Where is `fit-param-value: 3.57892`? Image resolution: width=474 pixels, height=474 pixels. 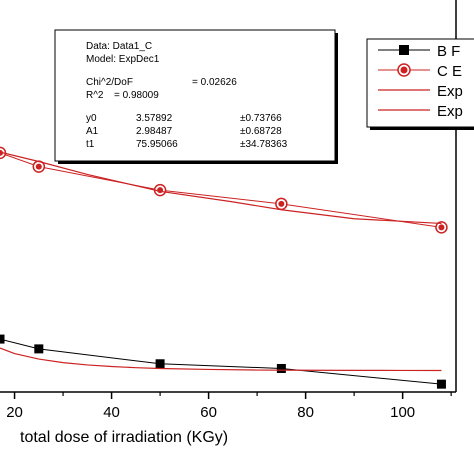 fit-param-value: 3.57892 is located at coordinates (154, 118).